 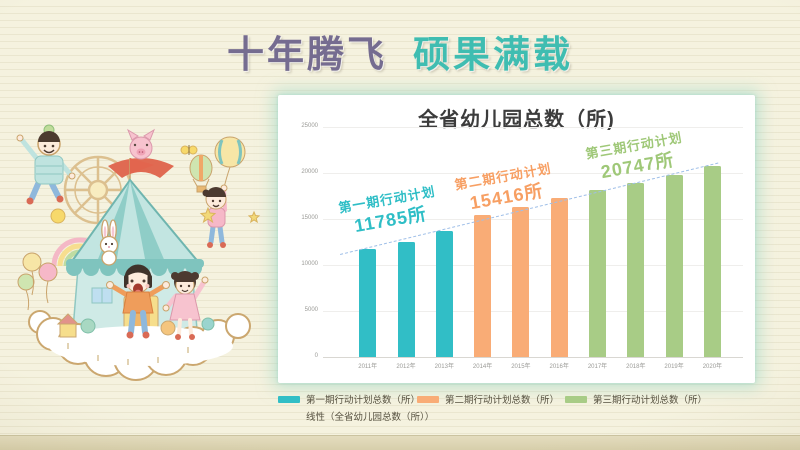 What do you see at coordinates (141, 144) in the screenshot?
I see `pig-icon` at bounding box center [141, 144].